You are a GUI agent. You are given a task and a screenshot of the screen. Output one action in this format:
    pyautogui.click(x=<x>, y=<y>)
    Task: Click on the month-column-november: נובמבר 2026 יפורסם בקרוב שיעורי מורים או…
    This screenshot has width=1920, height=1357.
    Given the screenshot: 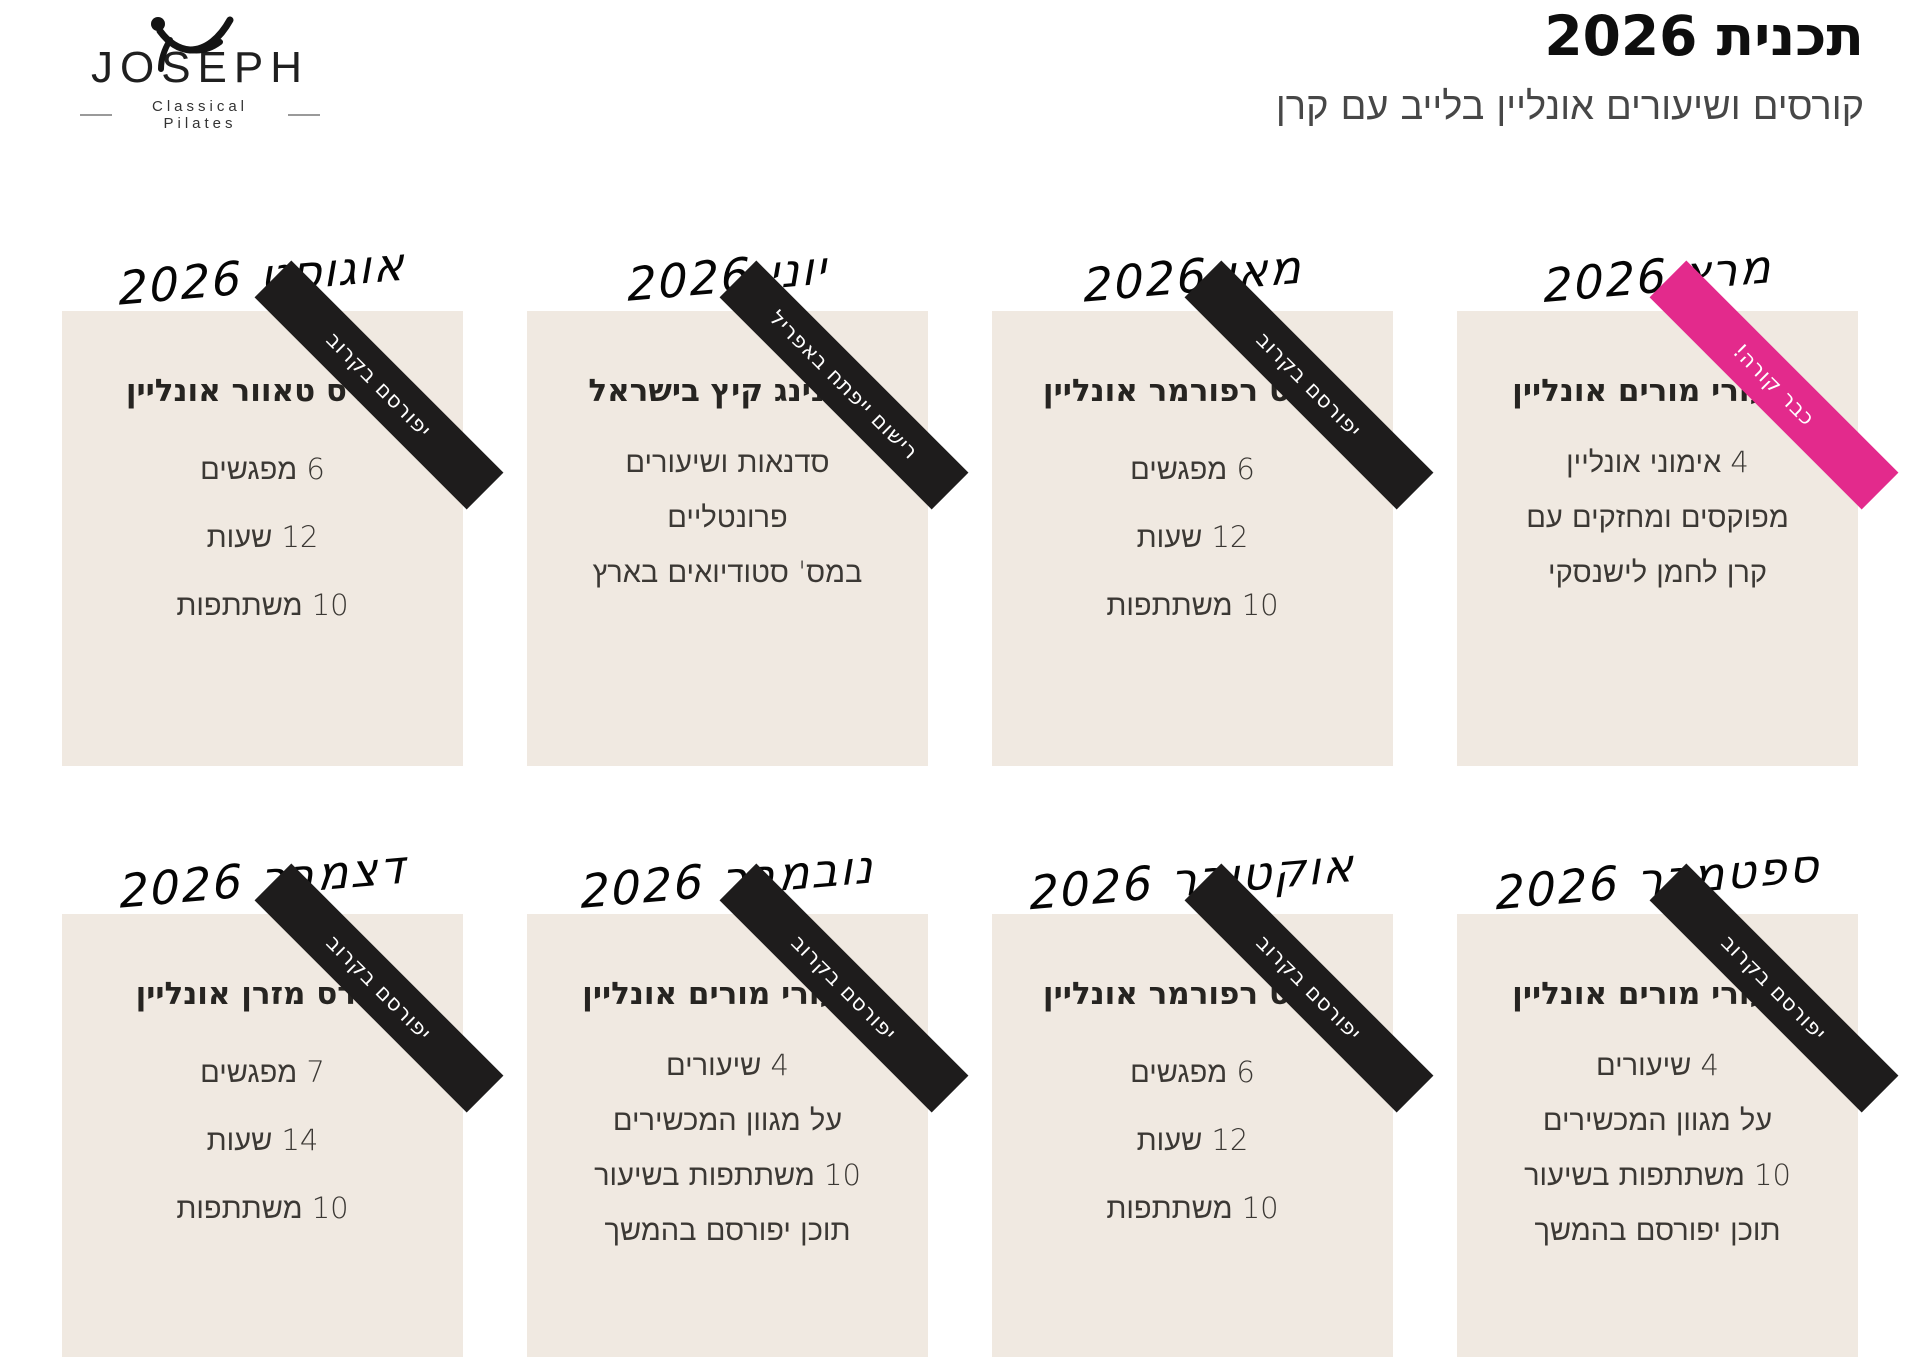 What is the action you would take?
    pyautogui.click(x=748, y=1091)
    